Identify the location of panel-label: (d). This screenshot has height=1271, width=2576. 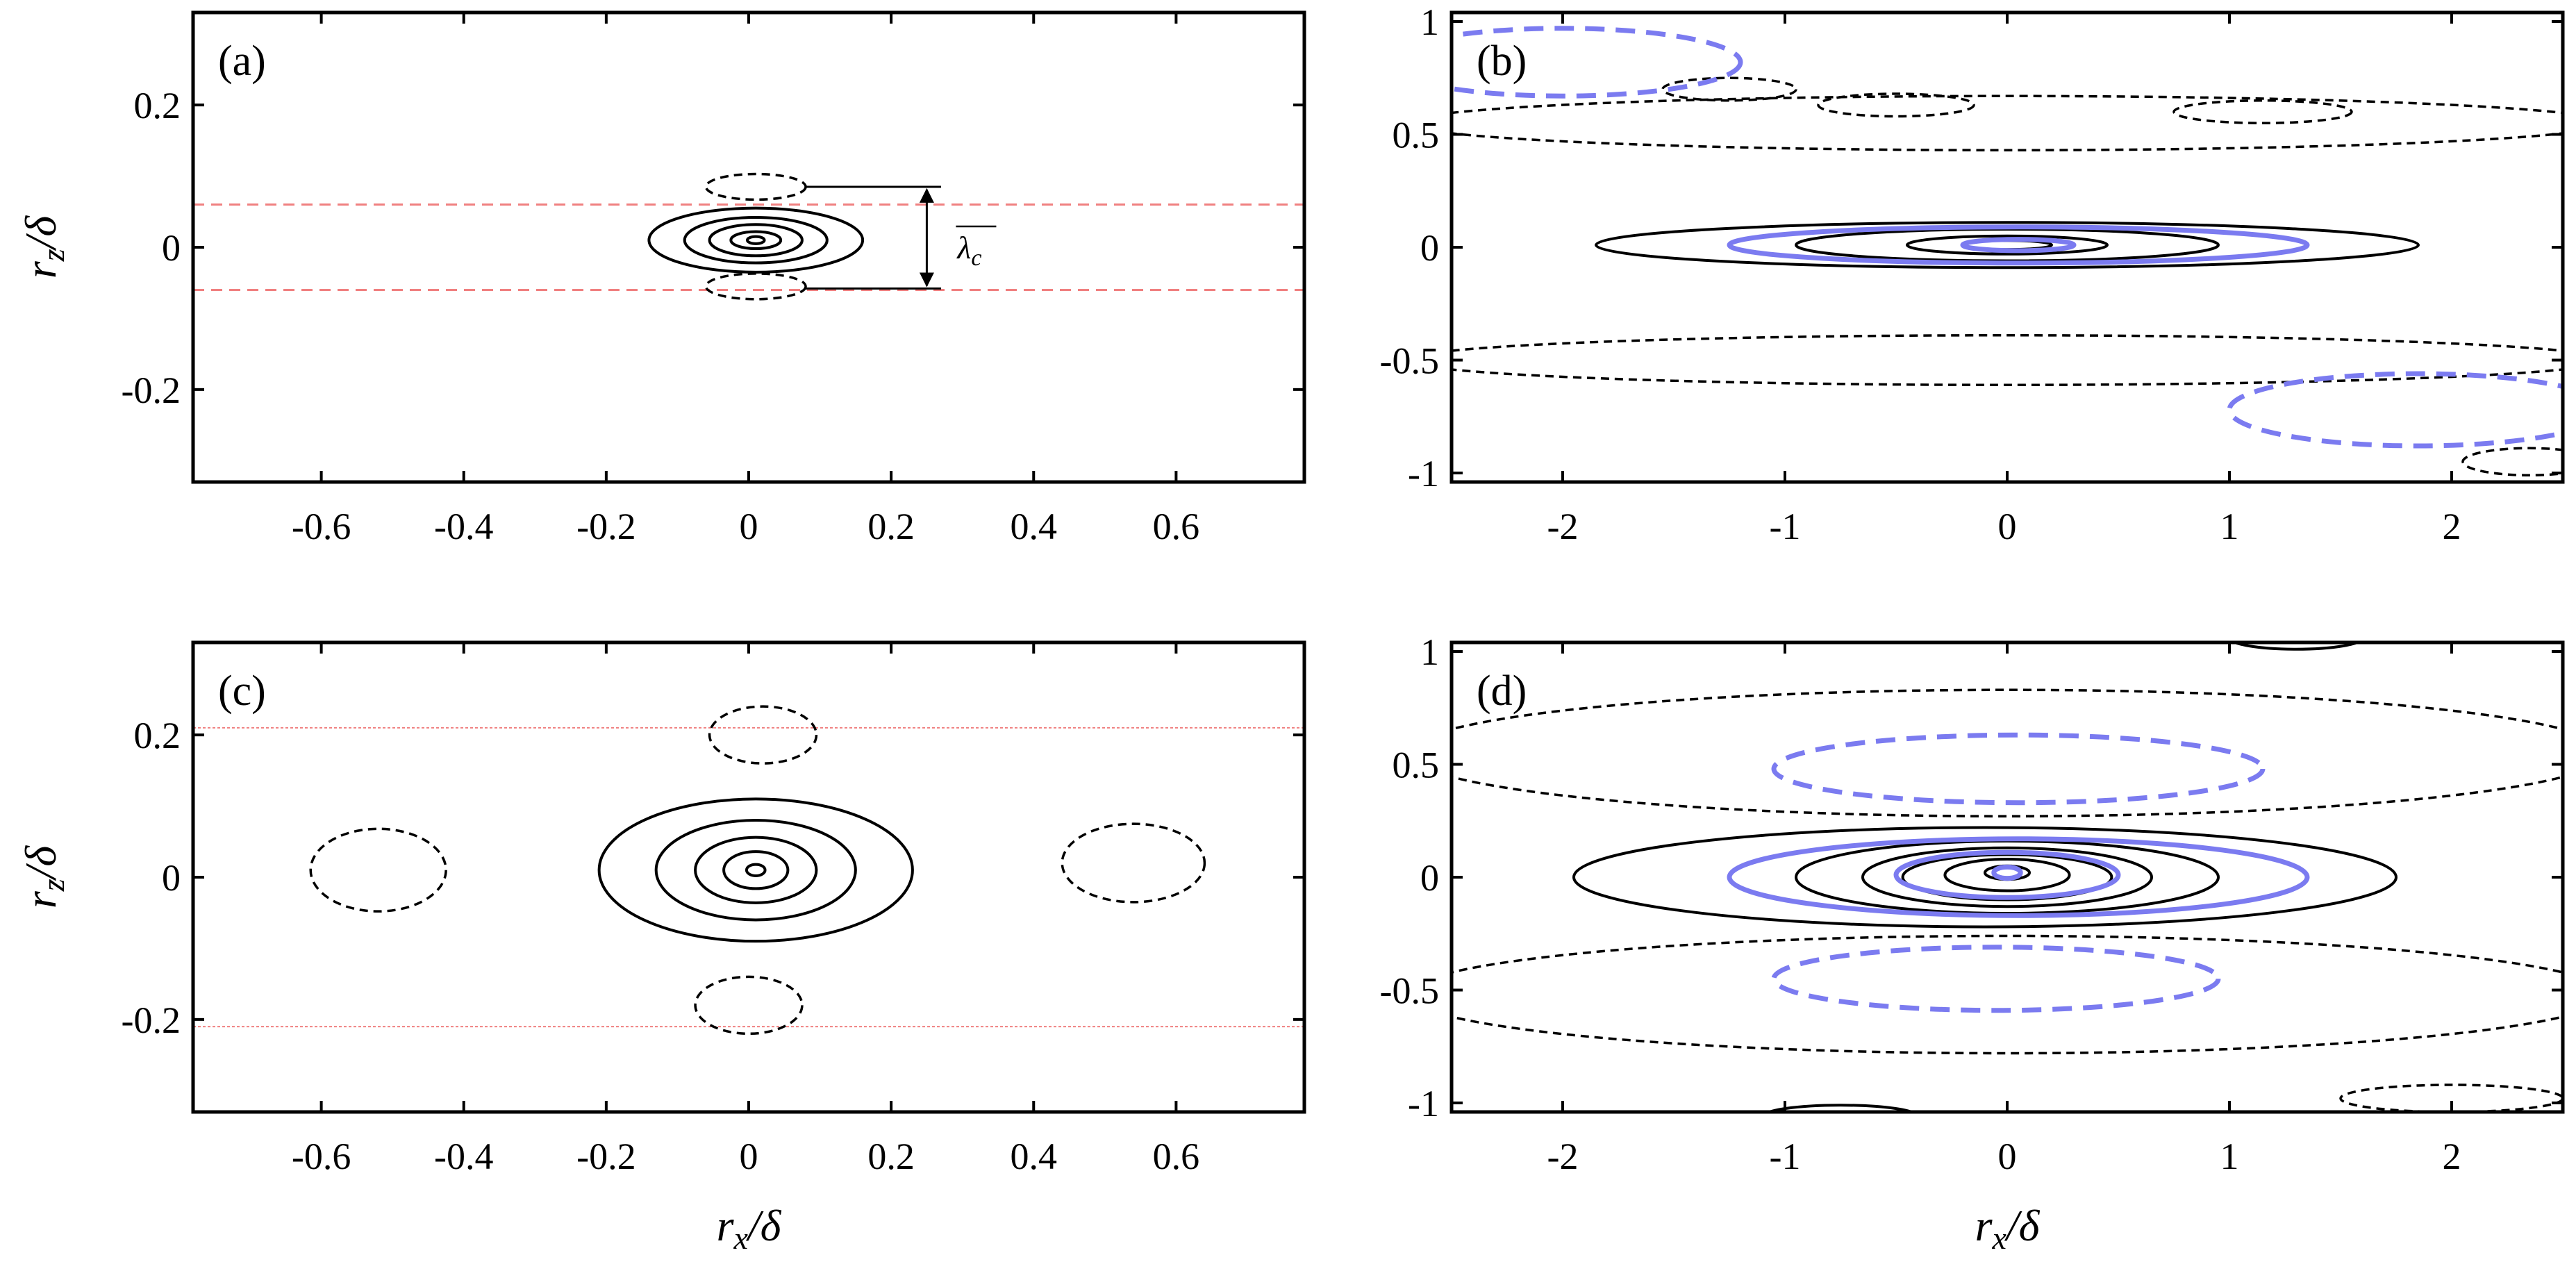
(1502, 691).